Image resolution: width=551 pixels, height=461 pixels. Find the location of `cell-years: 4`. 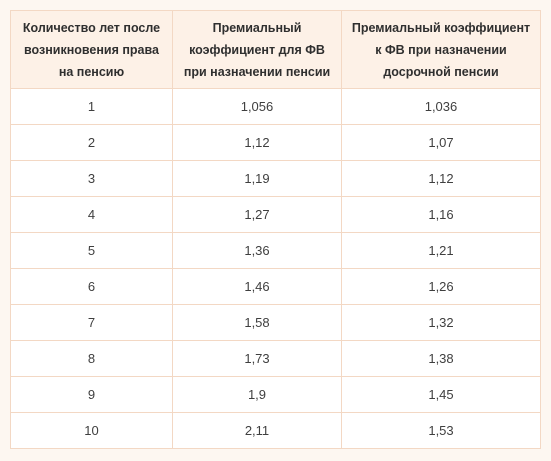

cell-years: 4 is located at coordinates (91, 214).